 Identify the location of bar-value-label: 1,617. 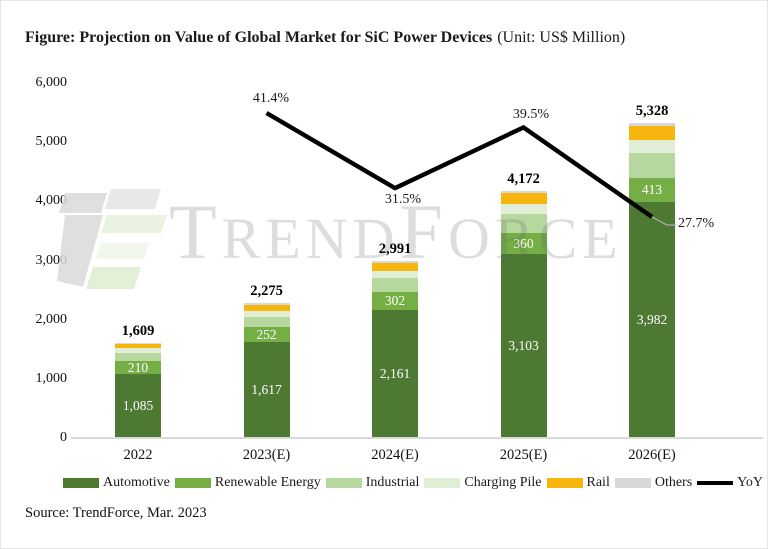
(266, 390).